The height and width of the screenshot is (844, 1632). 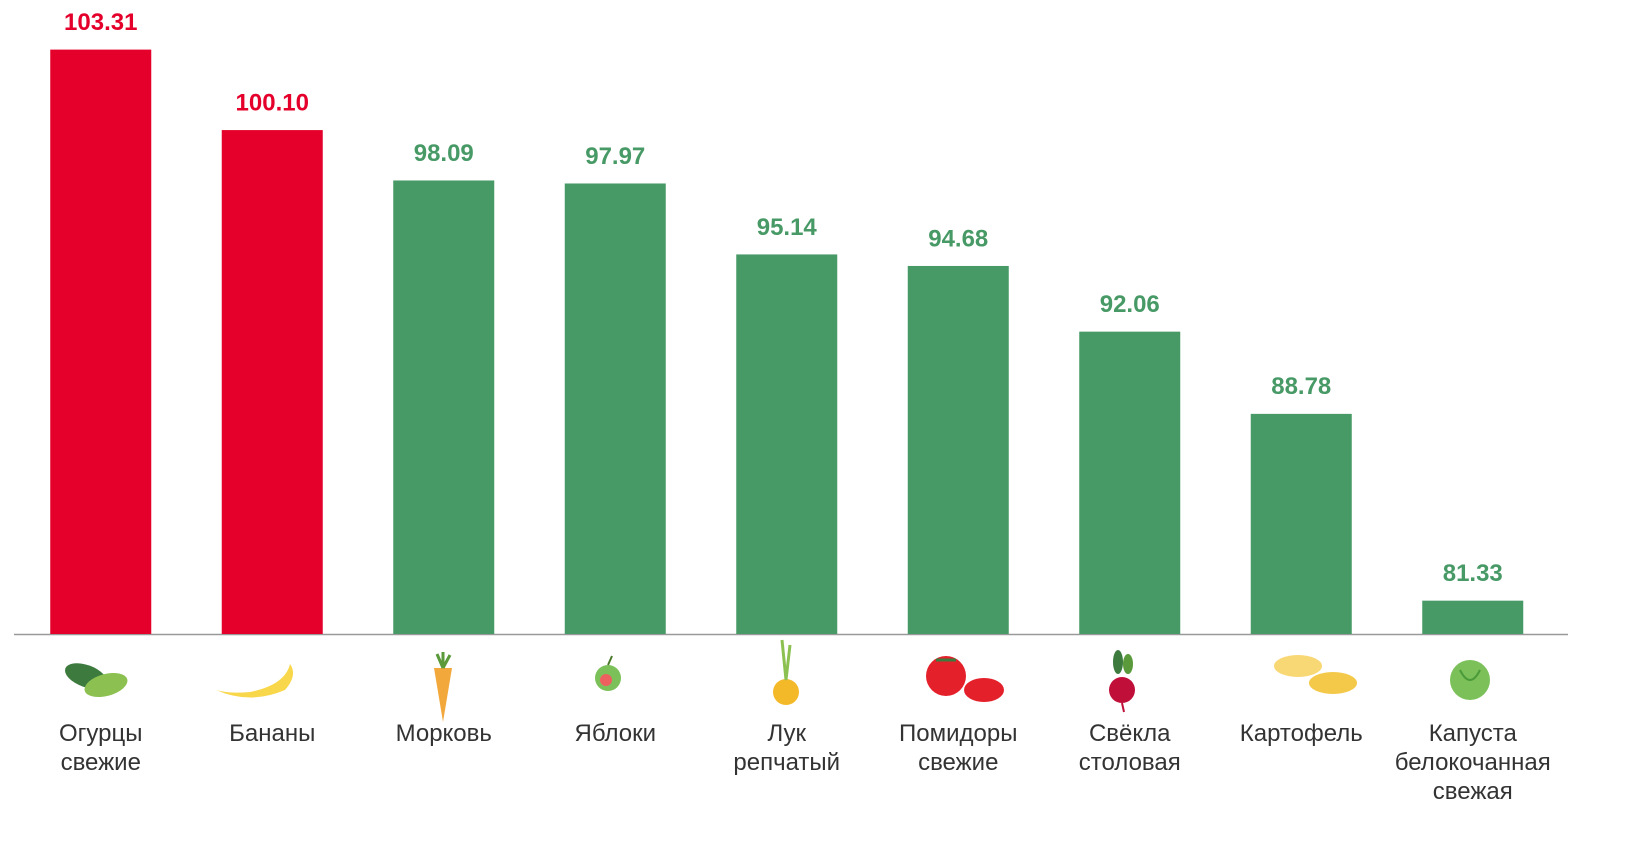 I want to click on x-tick-label: Бананы, so click(x=272, y=733).